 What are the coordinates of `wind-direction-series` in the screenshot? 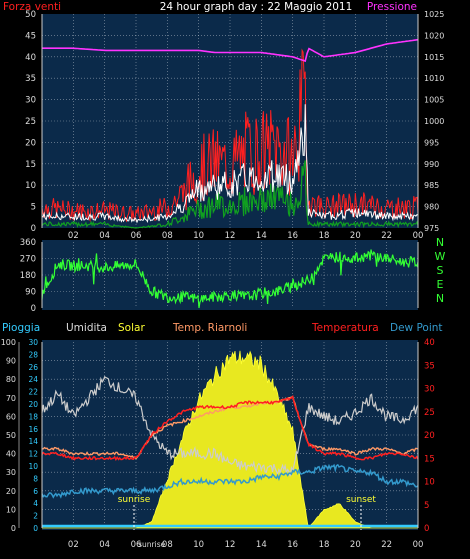 It's located at (230, 279).